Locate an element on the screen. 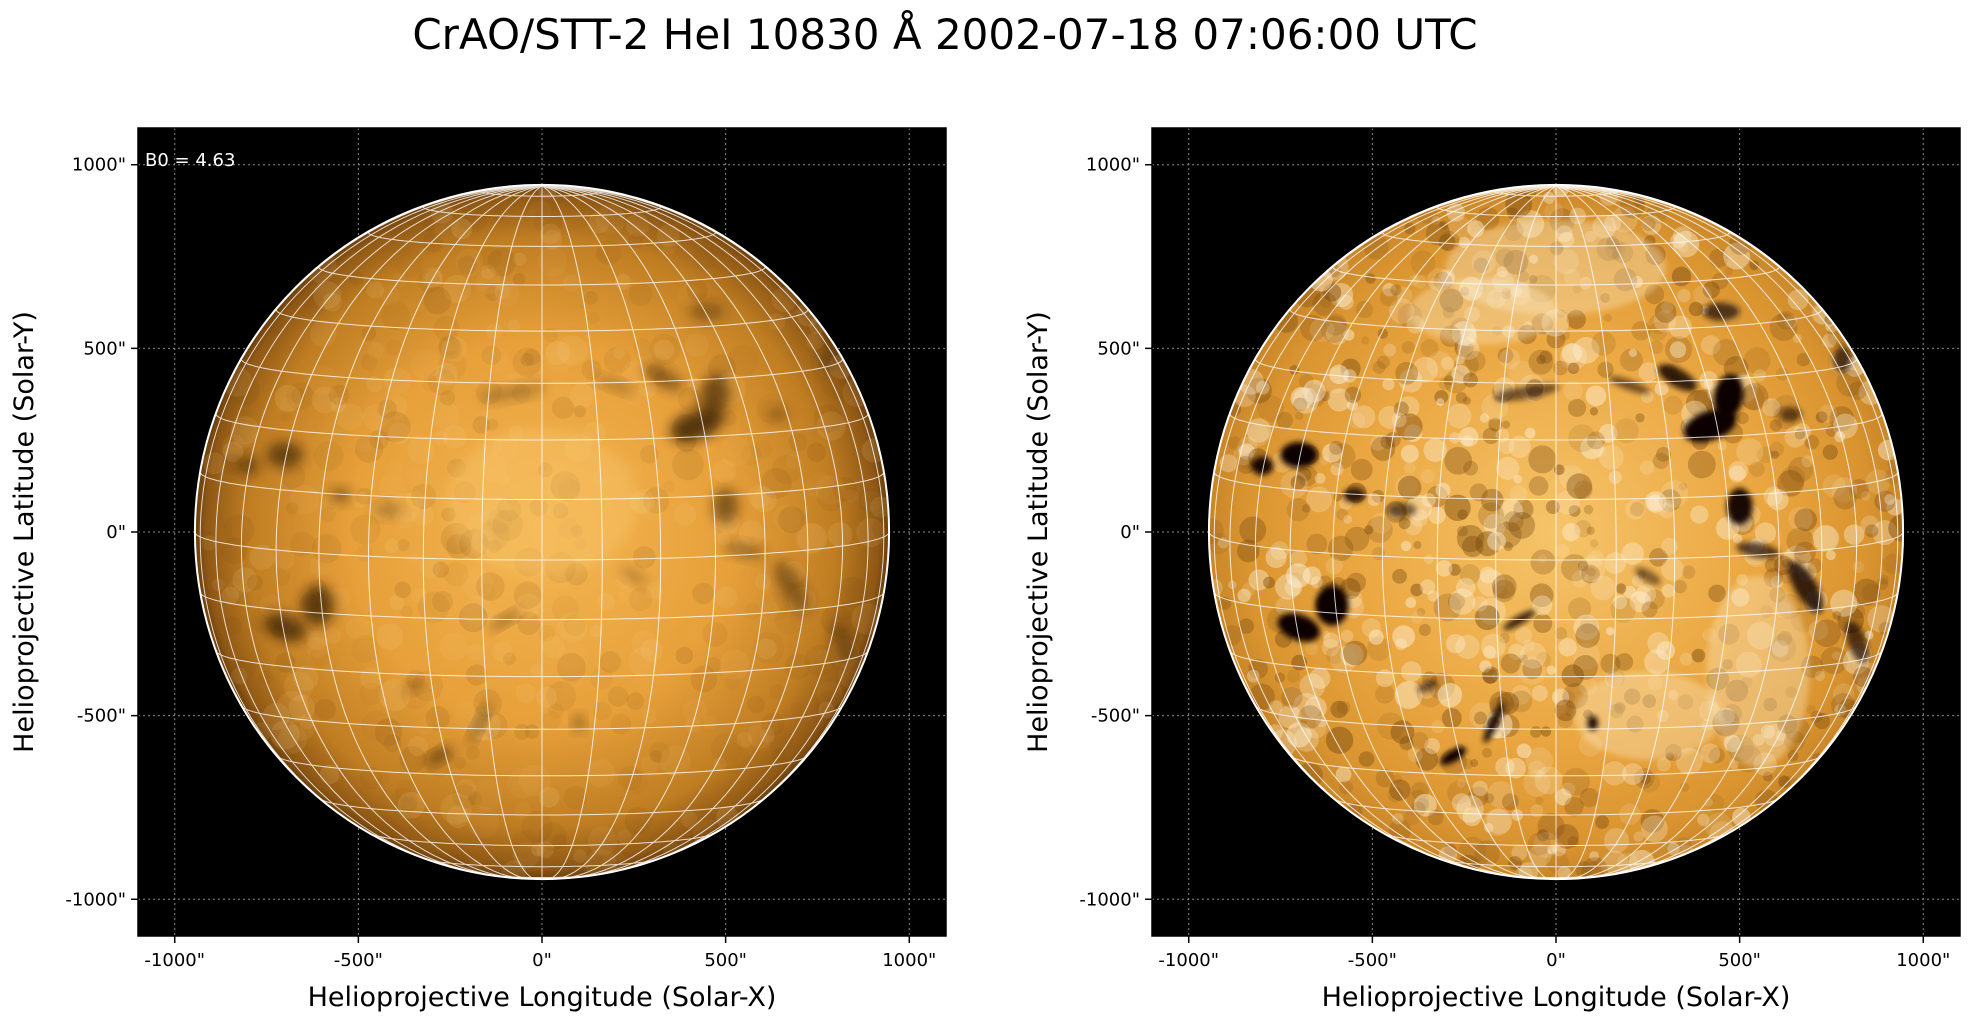 The image size is (1971, 1026). x-tick-label: -1000" is located at coordinates (174, 960).